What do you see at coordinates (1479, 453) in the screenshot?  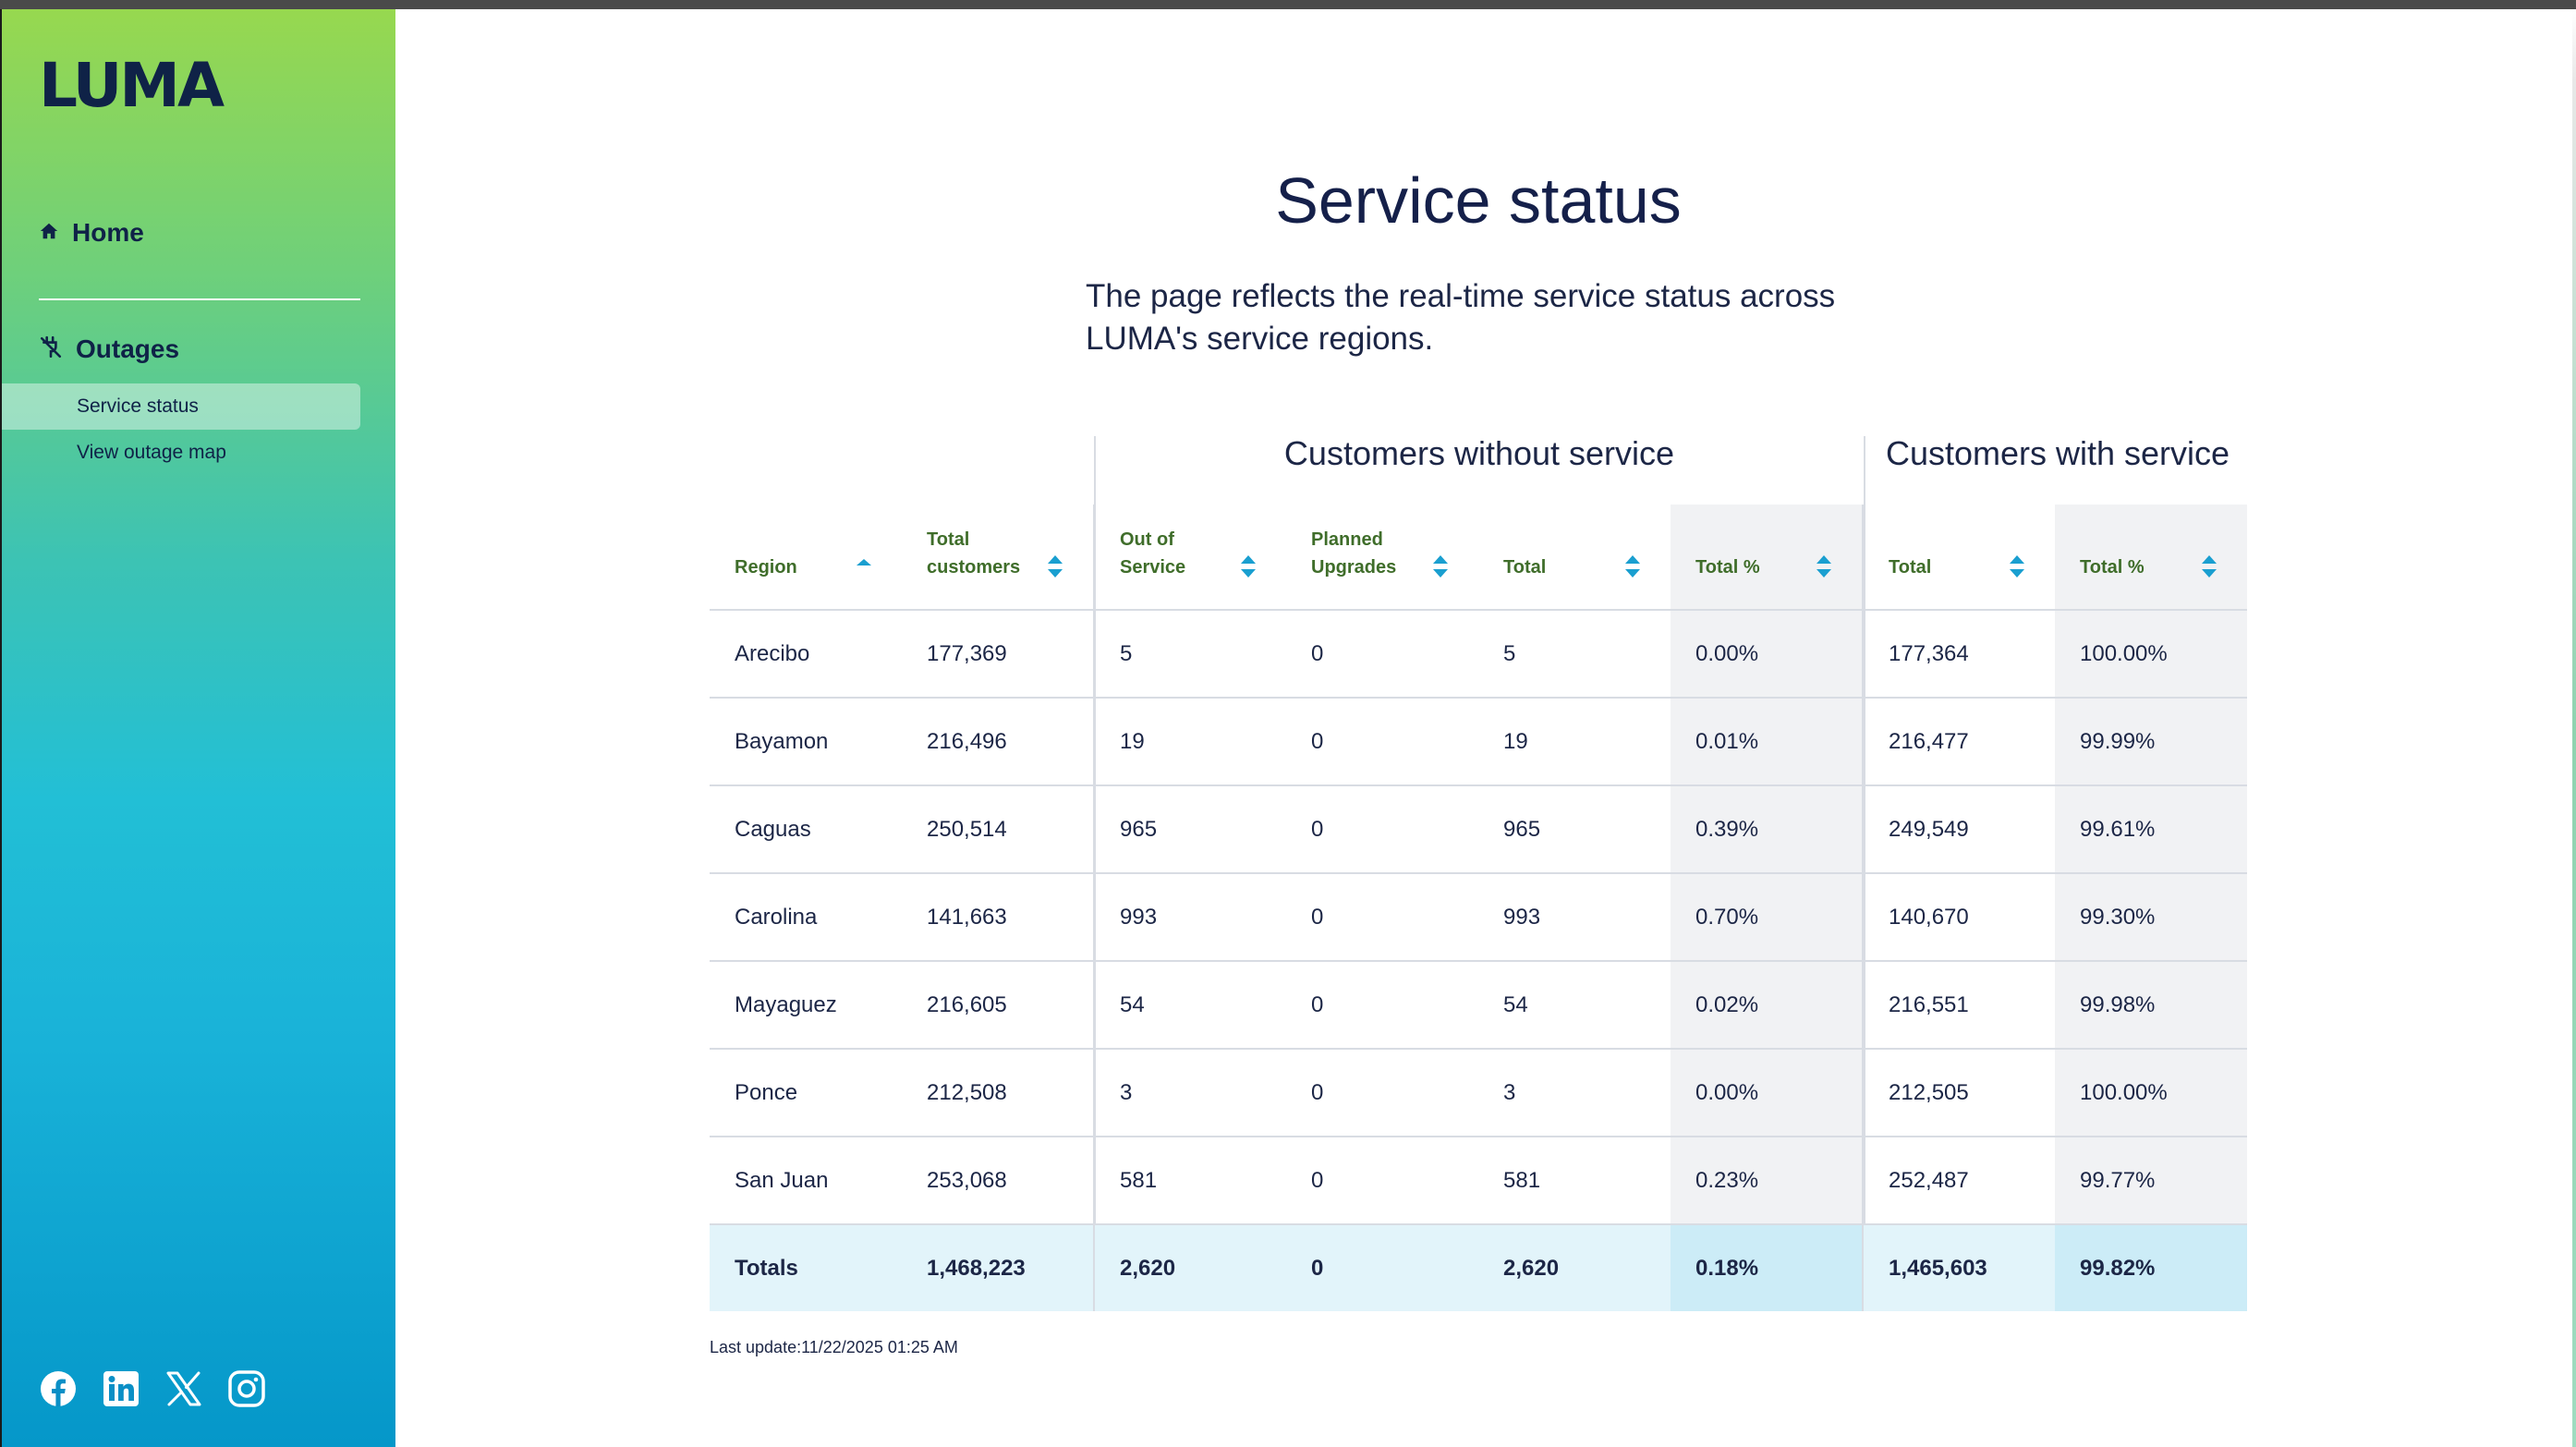 I see `group-header-without-service: Customers without service` at bounding box center [1479, 453].